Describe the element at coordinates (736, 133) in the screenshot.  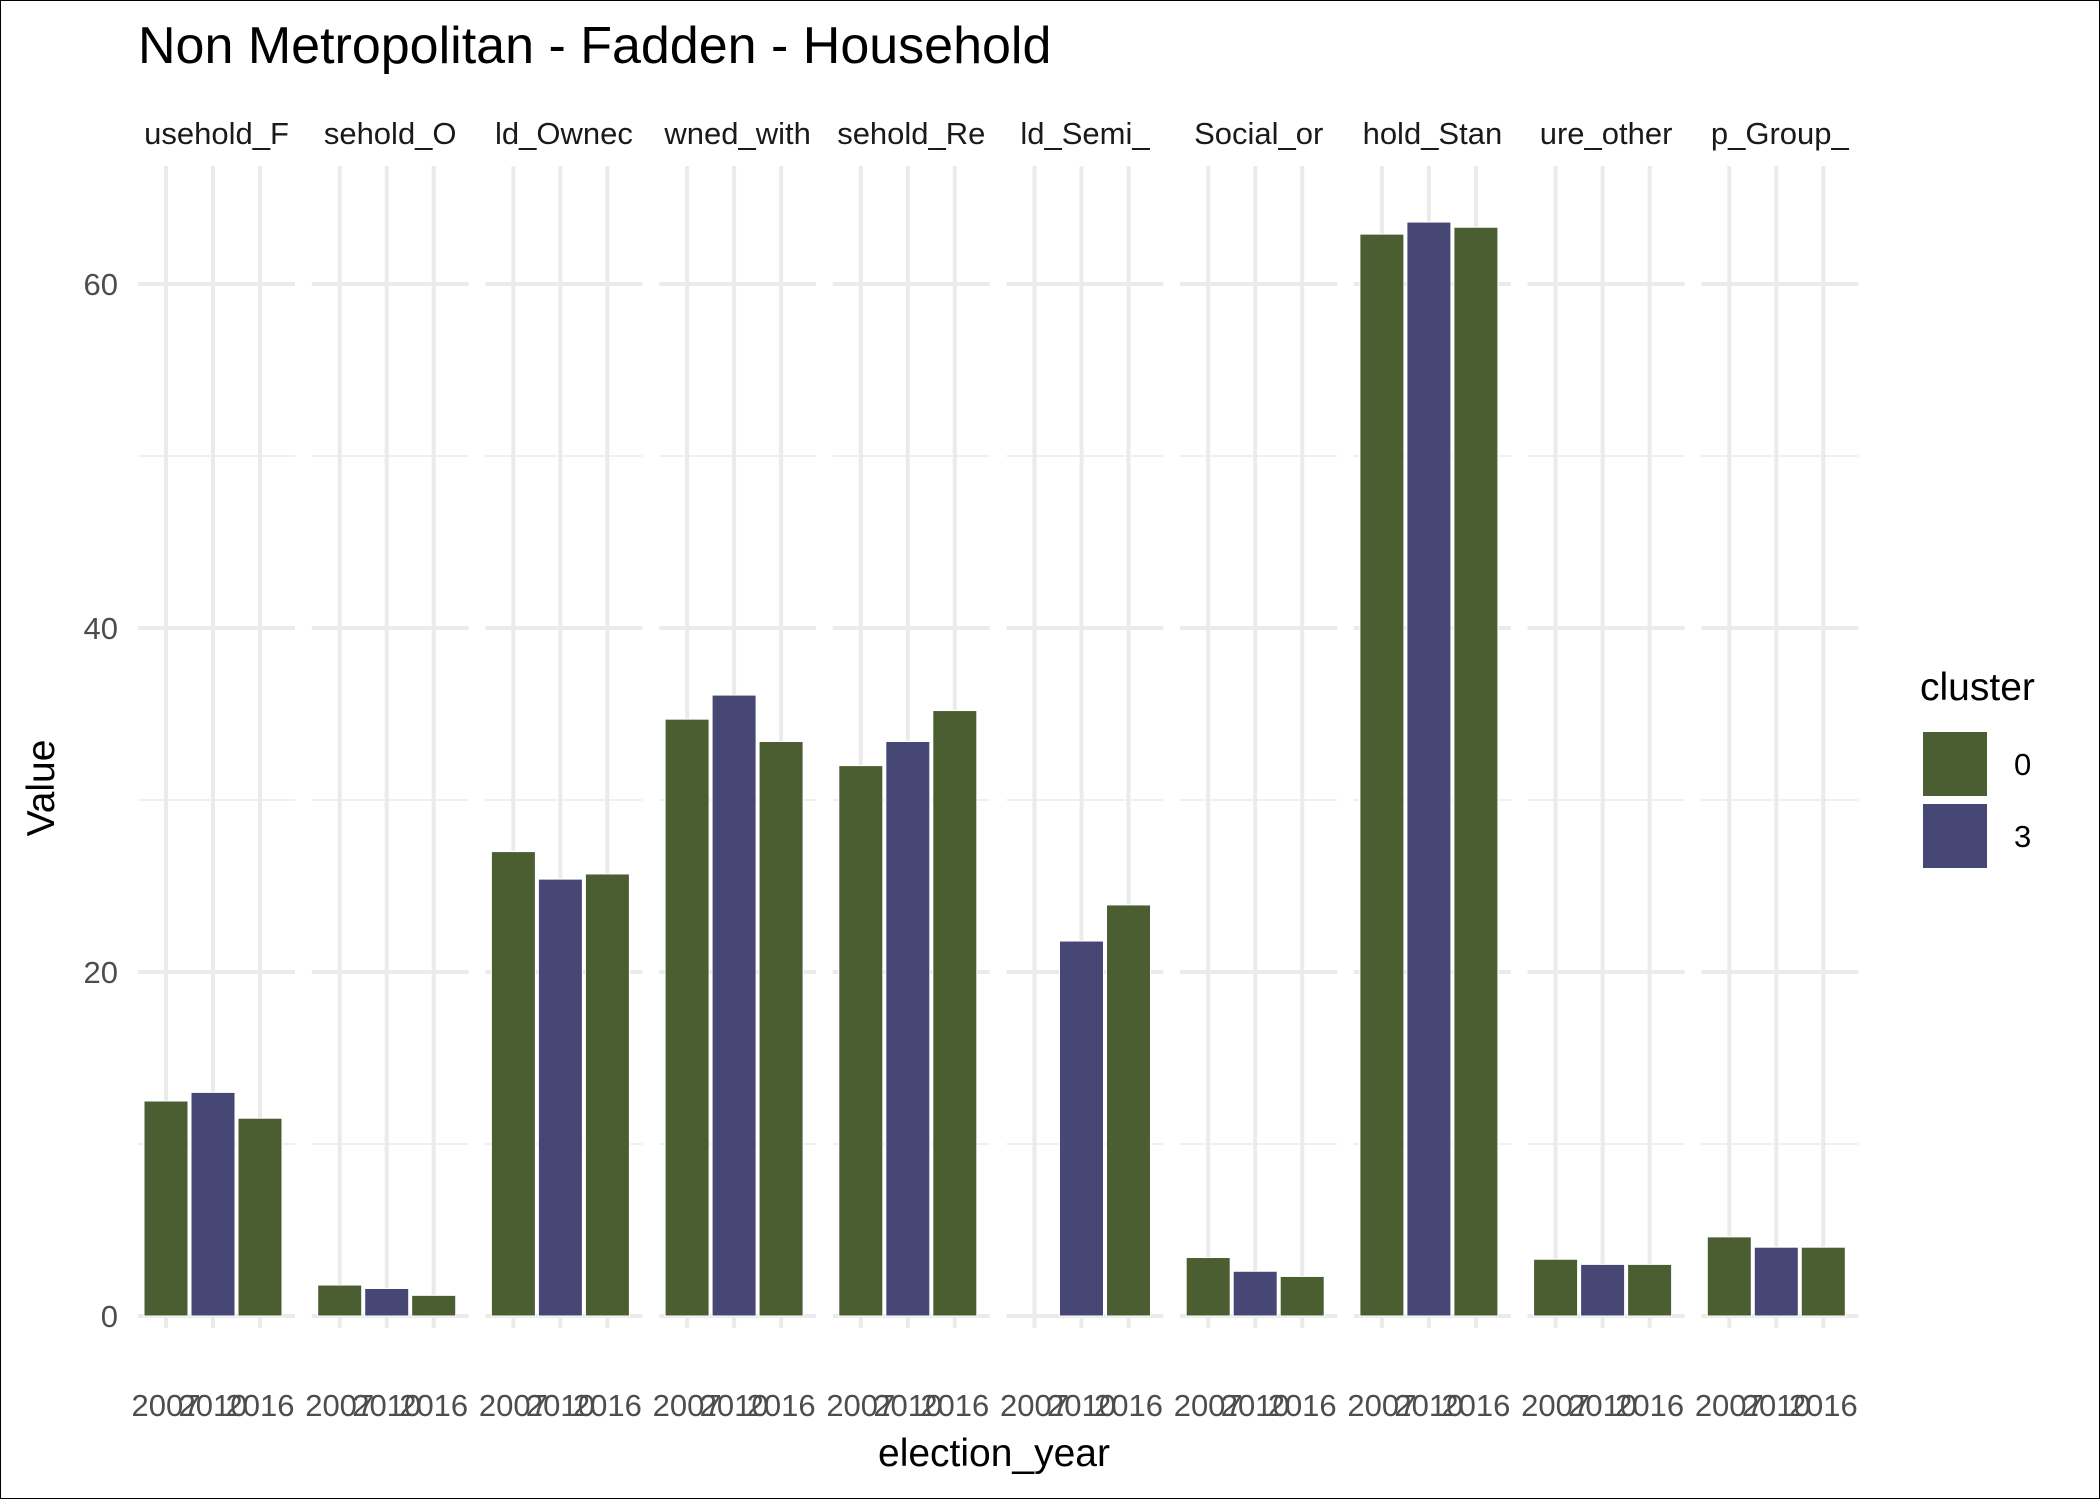
I see `facet-strip-label: wned_with` at that location.